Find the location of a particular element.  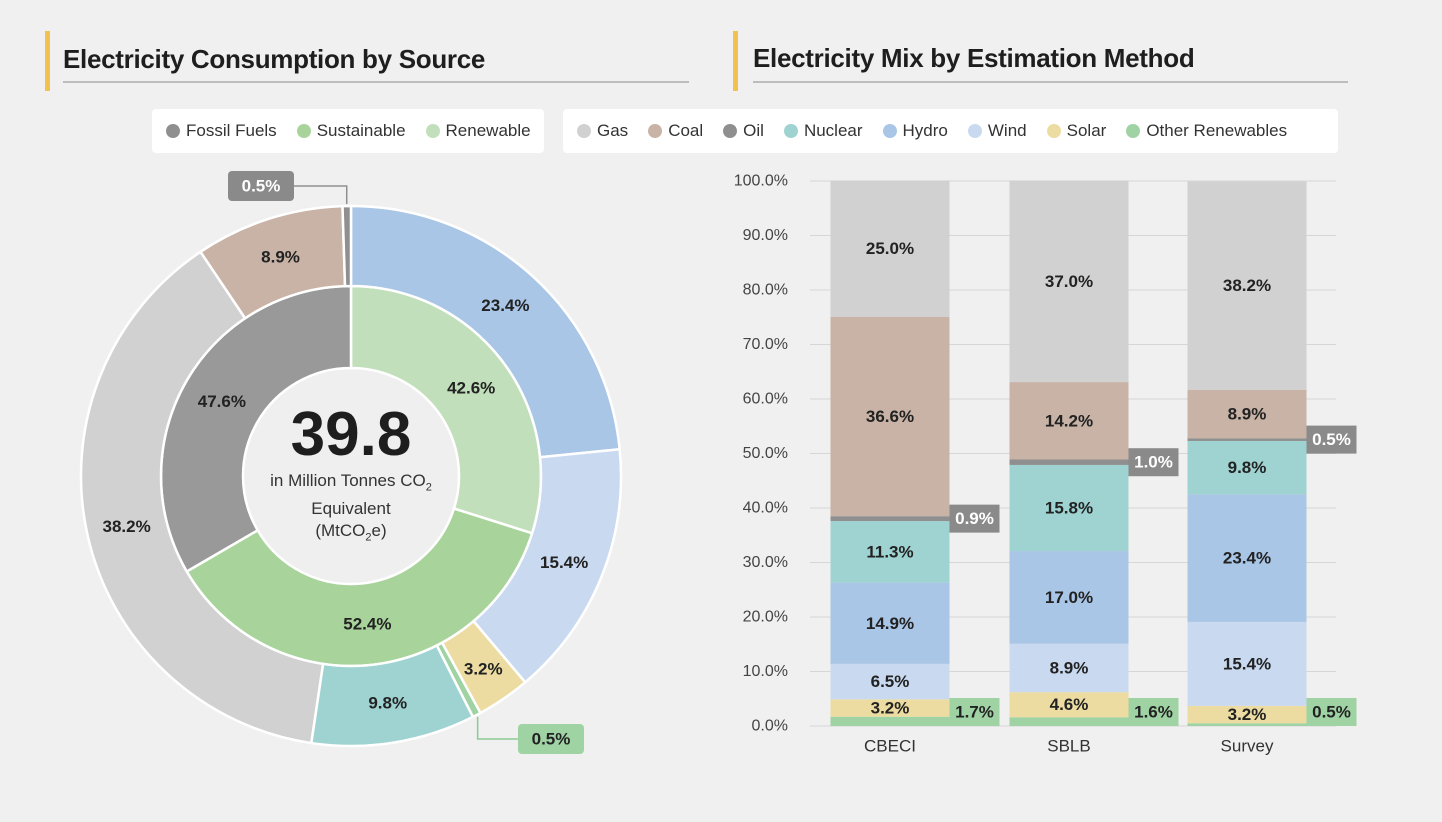

right-legend-swatch-coal is located at coordinates (655, 131).